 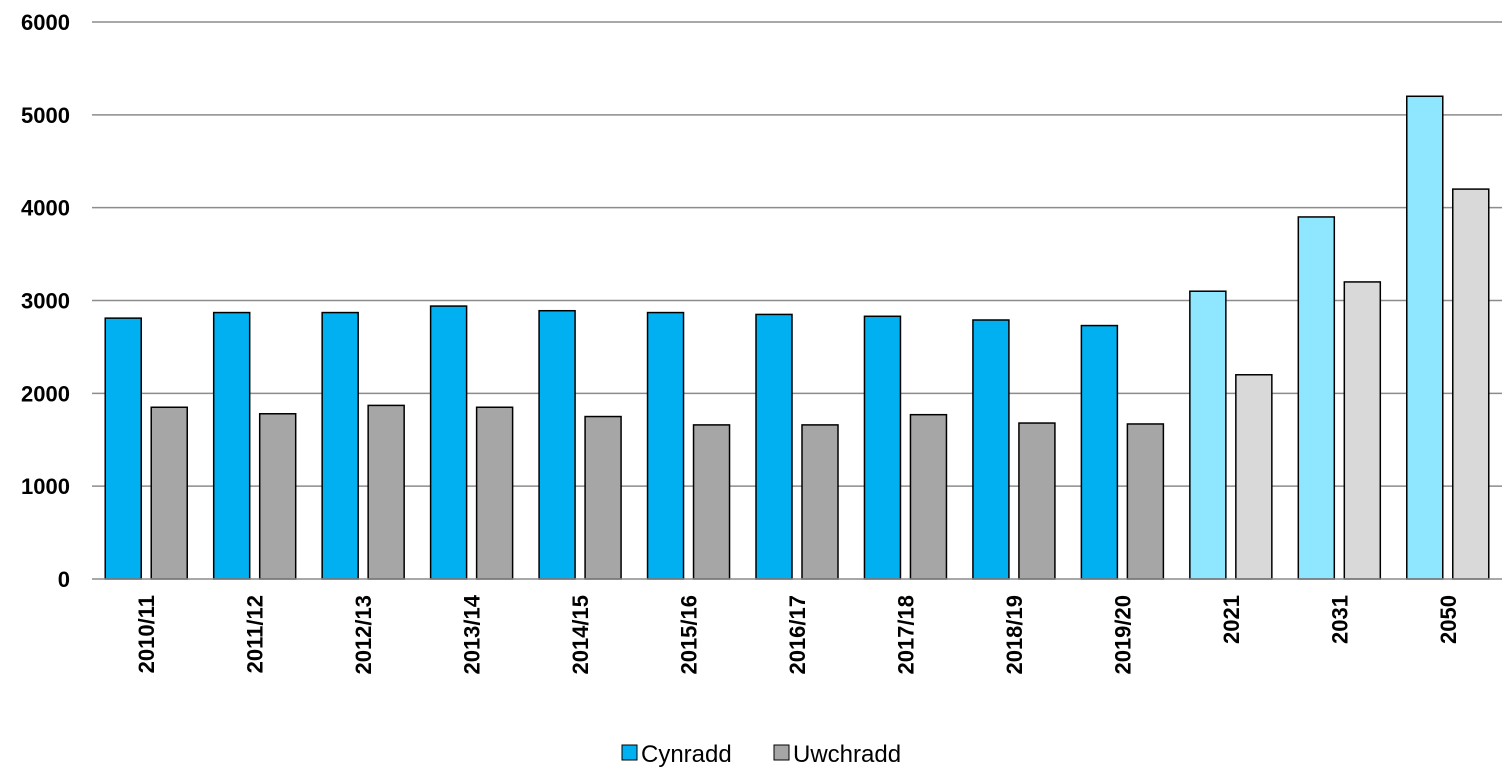 What do you see at coordinates (1254, 477) in the screenshot?
I see `bar-uwchradd-2021` at bounding box center [1254, 477].